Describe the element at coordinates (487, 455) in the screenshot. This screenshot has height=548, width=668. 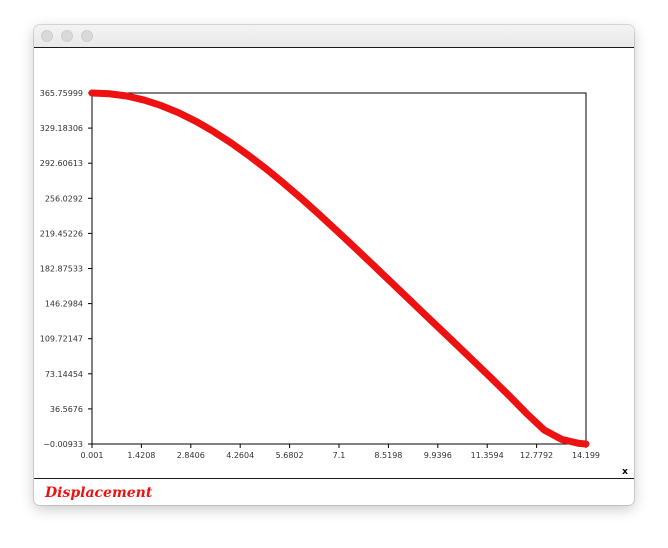
I see `x-tick-label: 11.3594` at that location.